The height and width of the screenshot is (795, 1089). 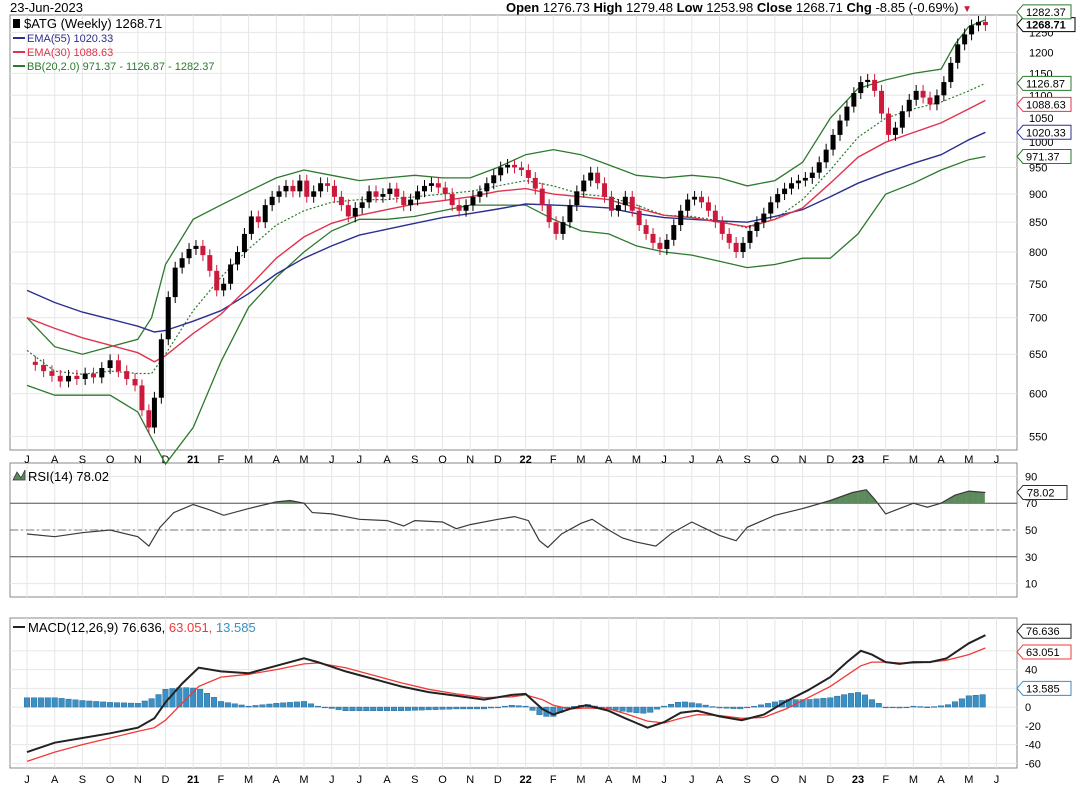 What do you see at coordinates (1031, 585) in the screenshot?
I see `rsi-y-tick-label: 10` at bounding box center [1031, 585].